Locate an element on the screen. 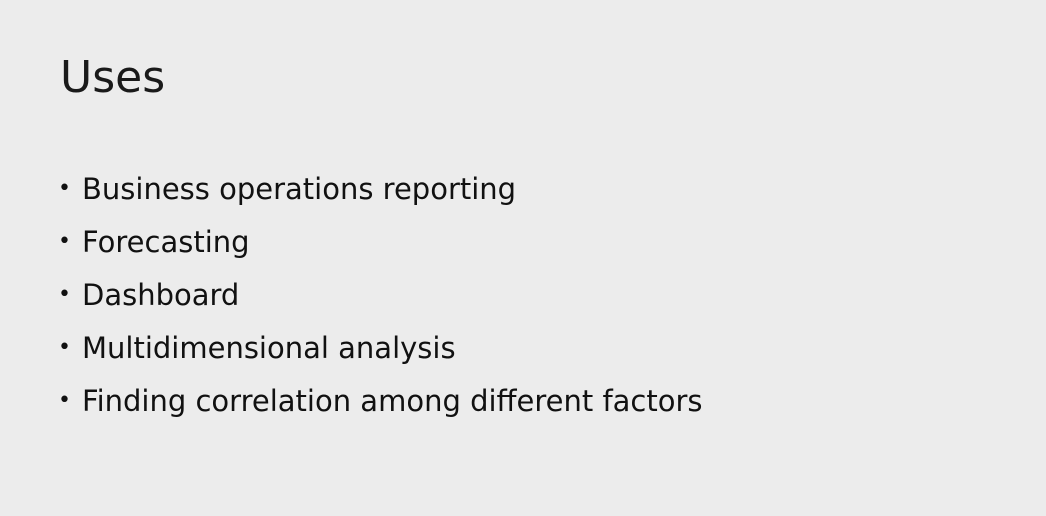  list-item-text: Forecasting is located at coordinates (166, 241).